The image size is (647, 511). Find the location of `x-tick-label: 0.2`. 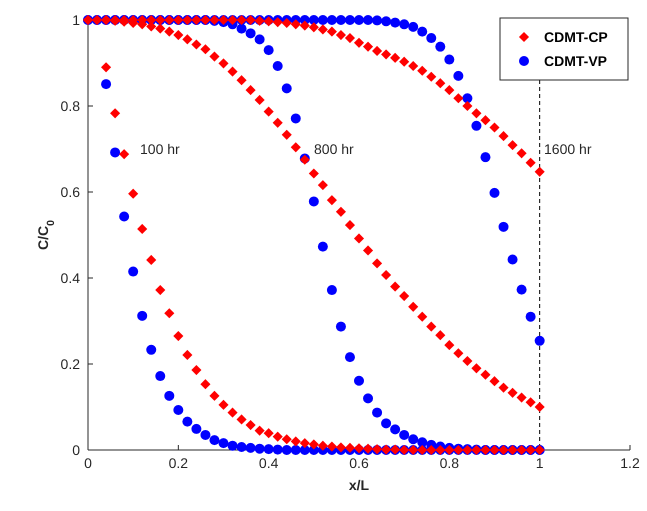

x-tick-label: 0.2 is located at coordinates (178, 463).